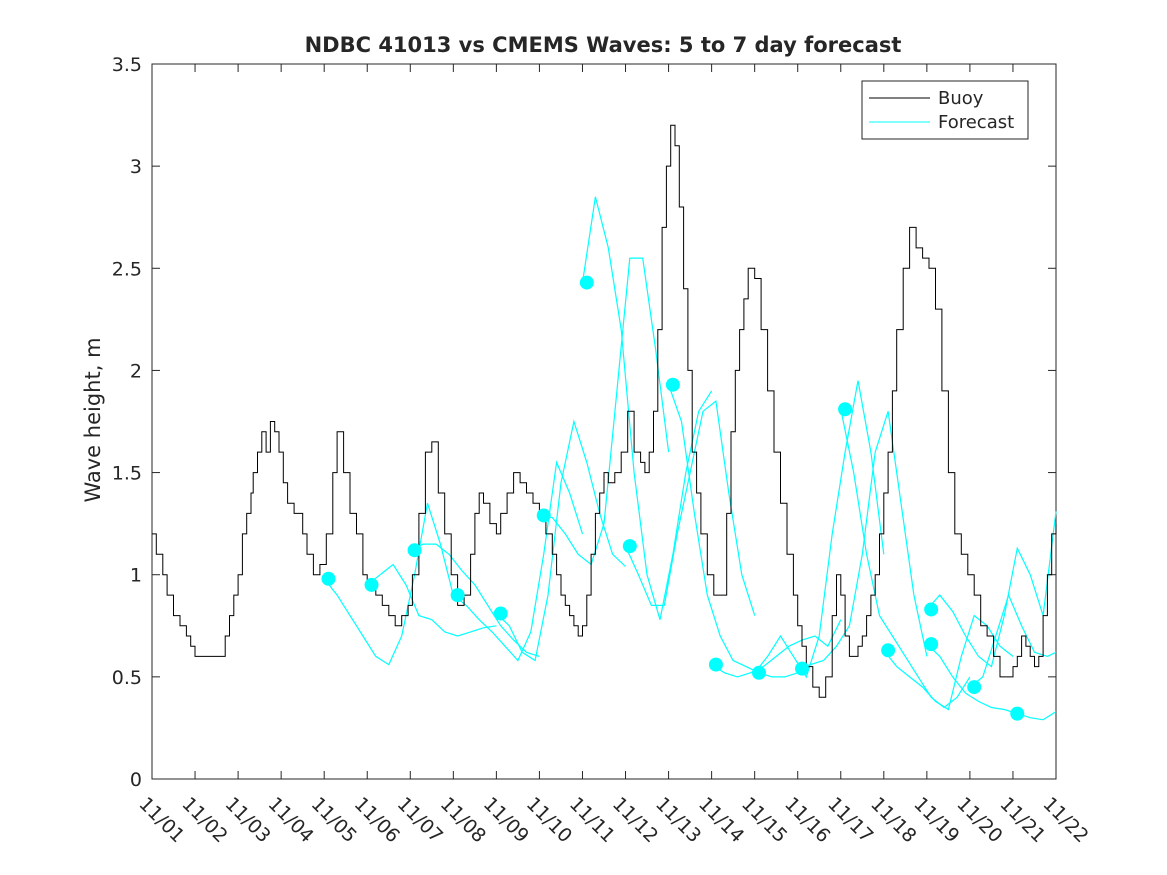  What do you see at coordinates (136, 780) in the screenshot?
I see `y-tick-label: 0` at bounding box center [136, 780].